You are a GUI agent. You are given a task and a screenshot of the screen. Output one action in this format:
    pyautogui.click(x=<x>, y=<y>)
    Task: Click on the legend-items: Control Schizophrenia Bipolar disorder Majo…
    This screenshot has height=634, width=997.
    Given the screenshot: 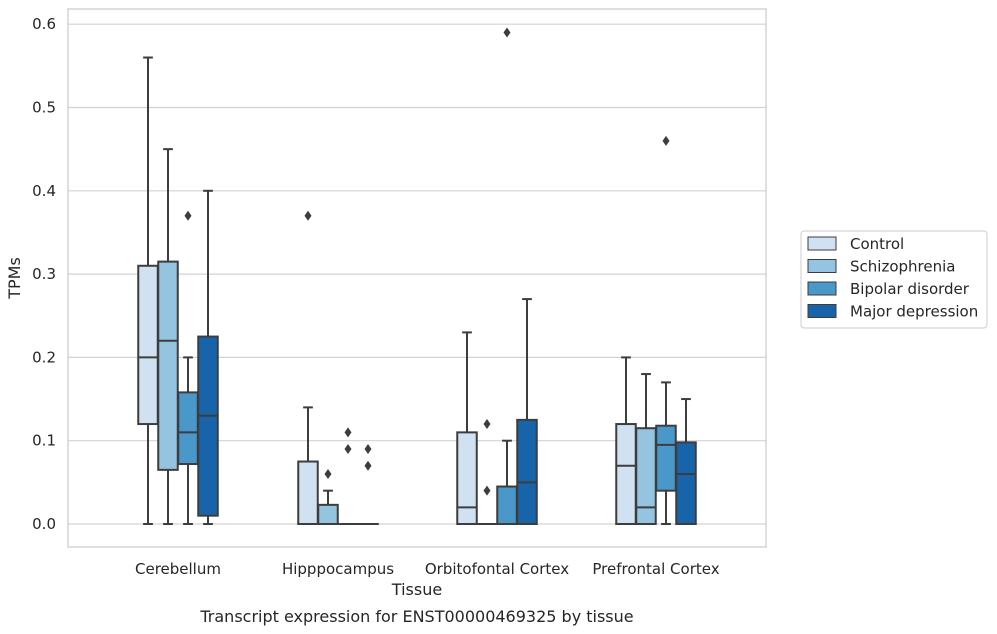 What is the action you would take?
    pyautogui.click(x=892, y=278)
    